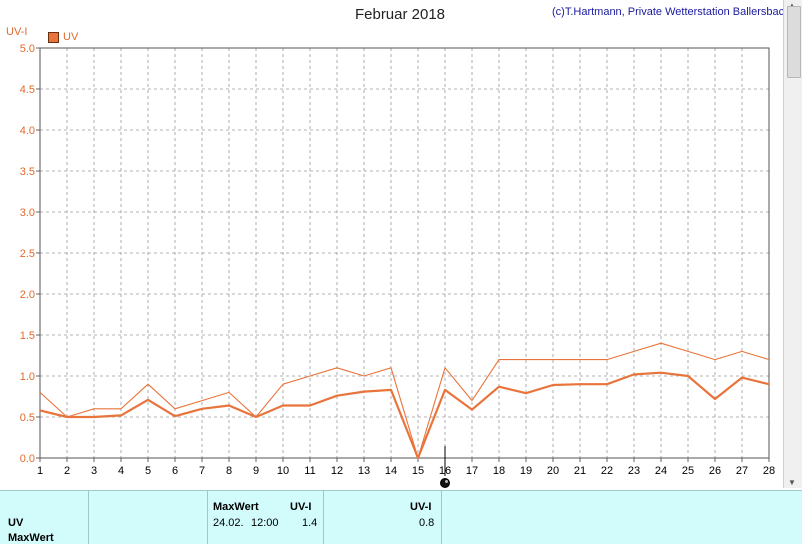  I want to click on max-value: 1.4, so click(310, 523).